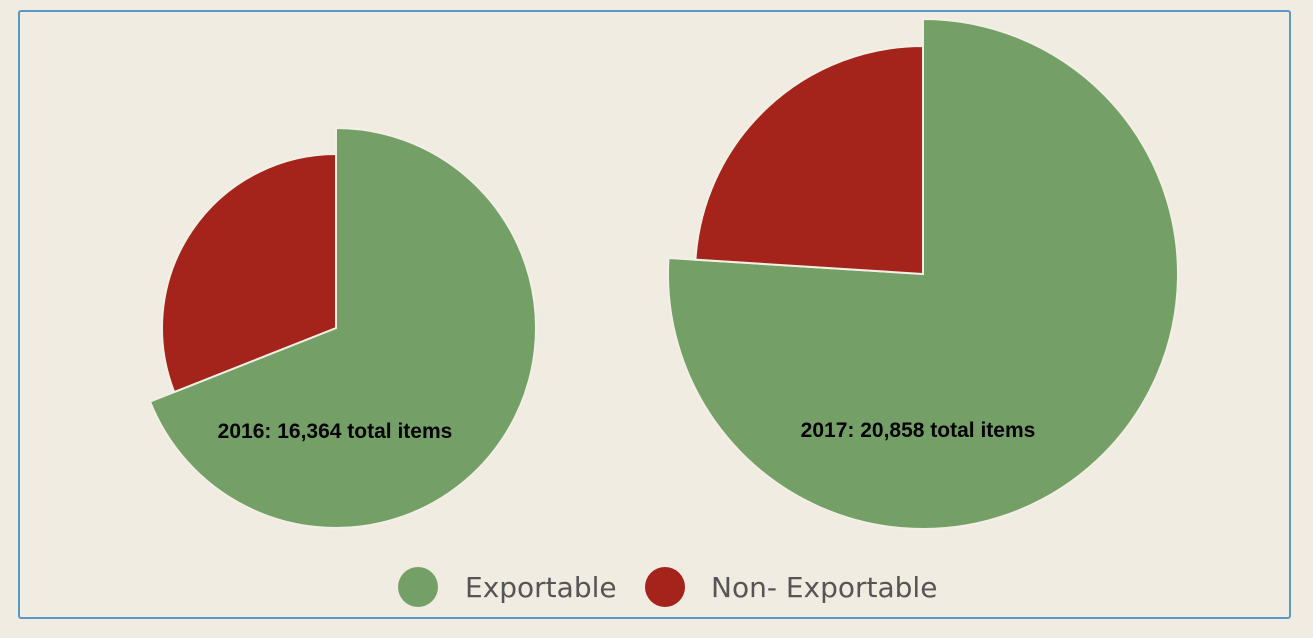  Describe the element at coordinates (249, 273) in the screenshot. I see `pie-2016-slice-non-exportable` at that location.